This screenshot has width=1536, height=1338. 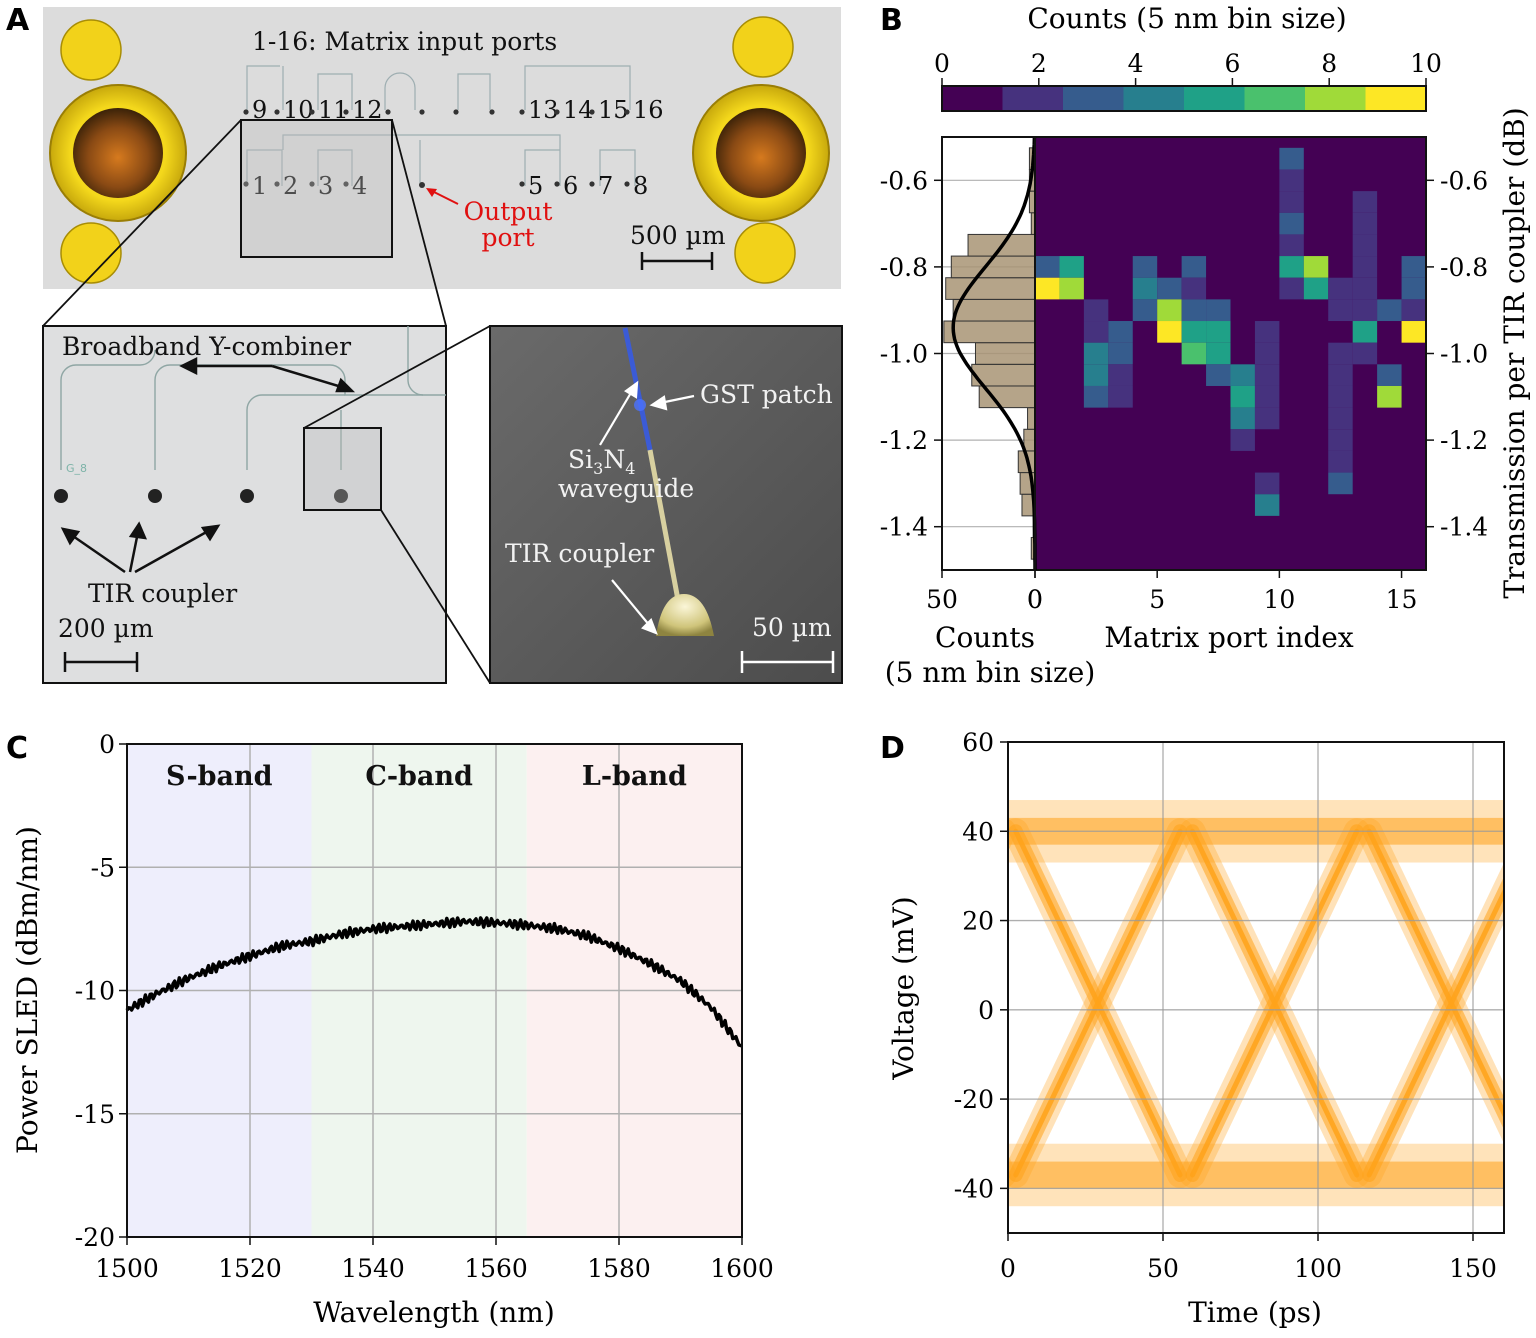 I want to click on port-number-14: 14, so click(x=578, y=110).